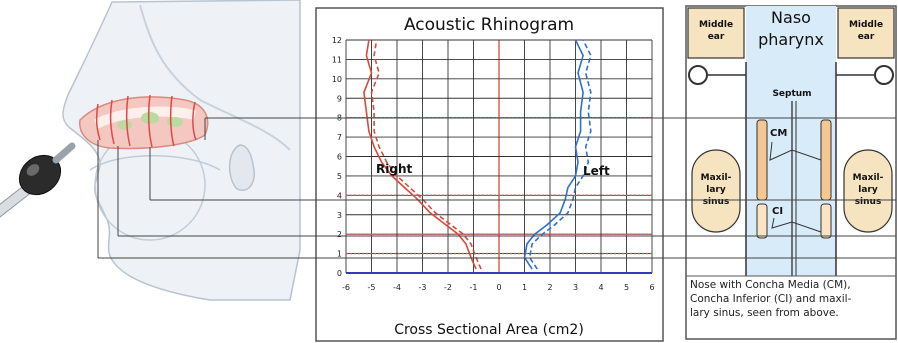 The width and height of the screenshot is (898, 343). Describe the element at coordinates (175, 122) in the screenshot. I see `concha-upper` at that location.